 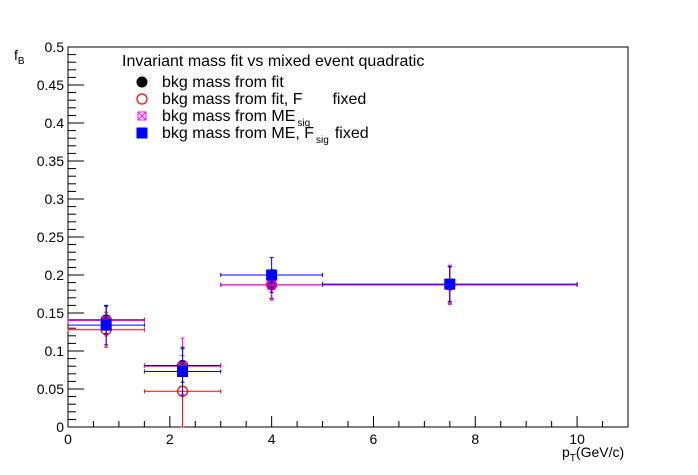 What do you see at coordinates (50, 389) in the screenshot?
I see `y-tick-label: 0.05` at bounding box center [50, 389].